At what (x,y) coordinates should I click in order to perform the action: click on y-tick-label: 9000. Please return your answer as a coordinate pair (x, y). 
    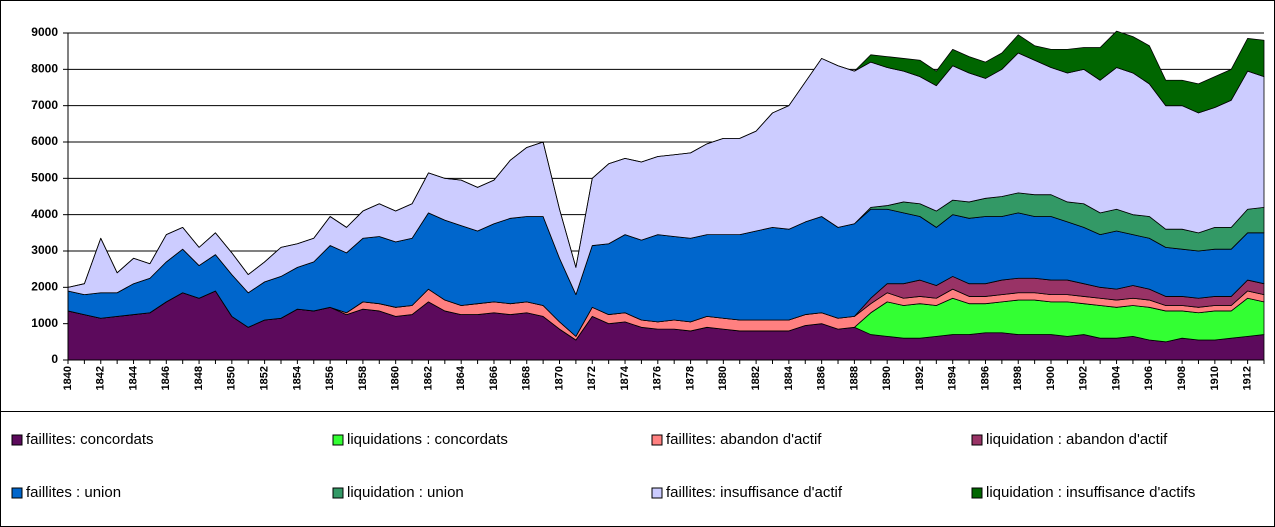
    Looking at the image, I should click on (44, 32).